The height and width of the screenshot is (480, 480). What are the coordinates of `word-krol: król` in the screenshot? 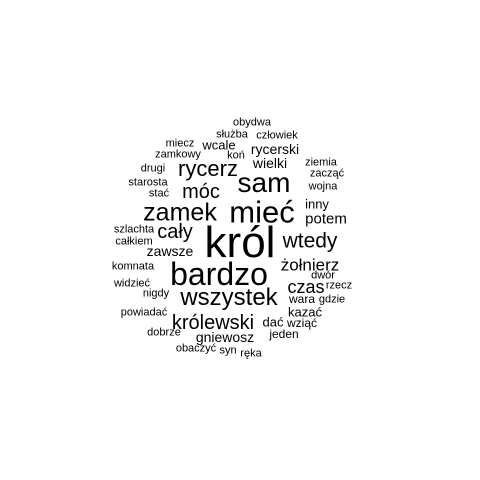 It's located at (240, 242).